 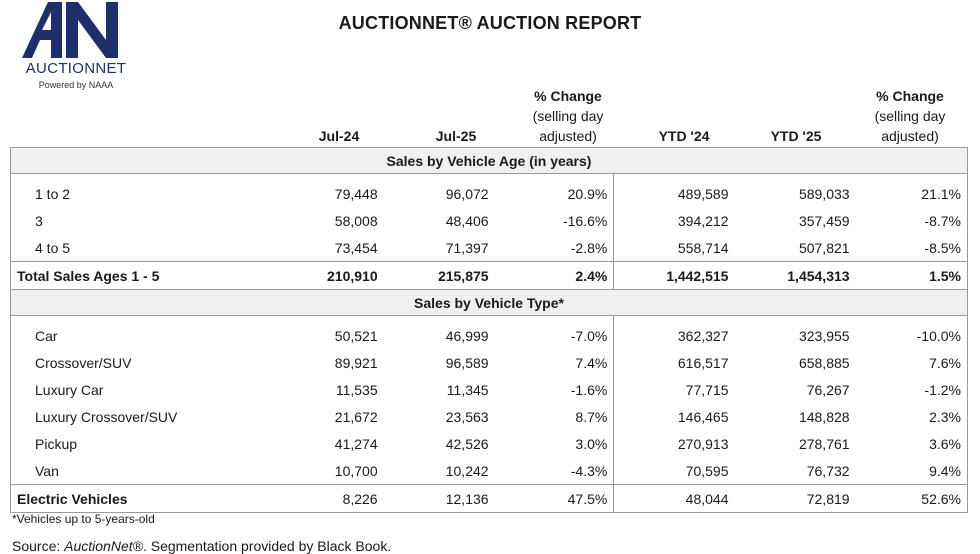 I want to click on cell-ytd24: 77,715, so click(x=707, y=389).